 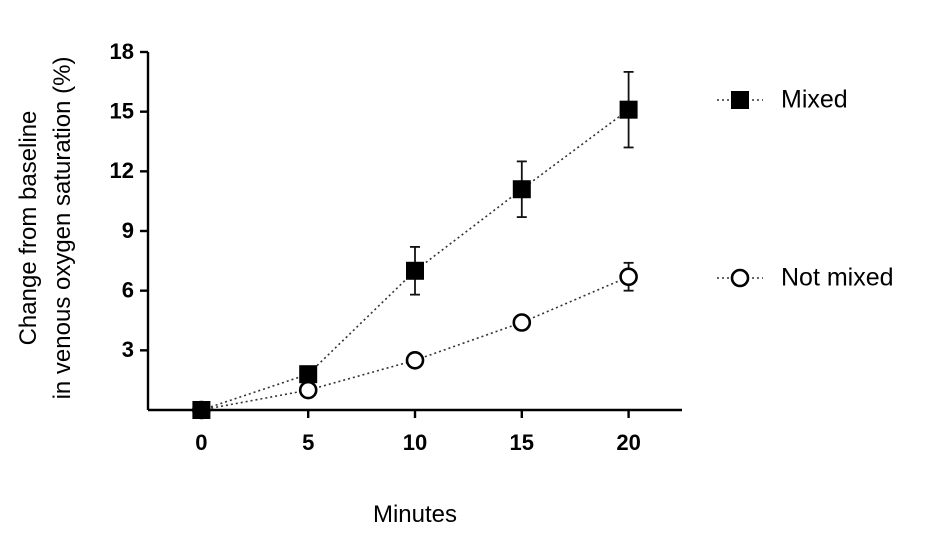 I want to click on series-line, so click(x=415, y=343).